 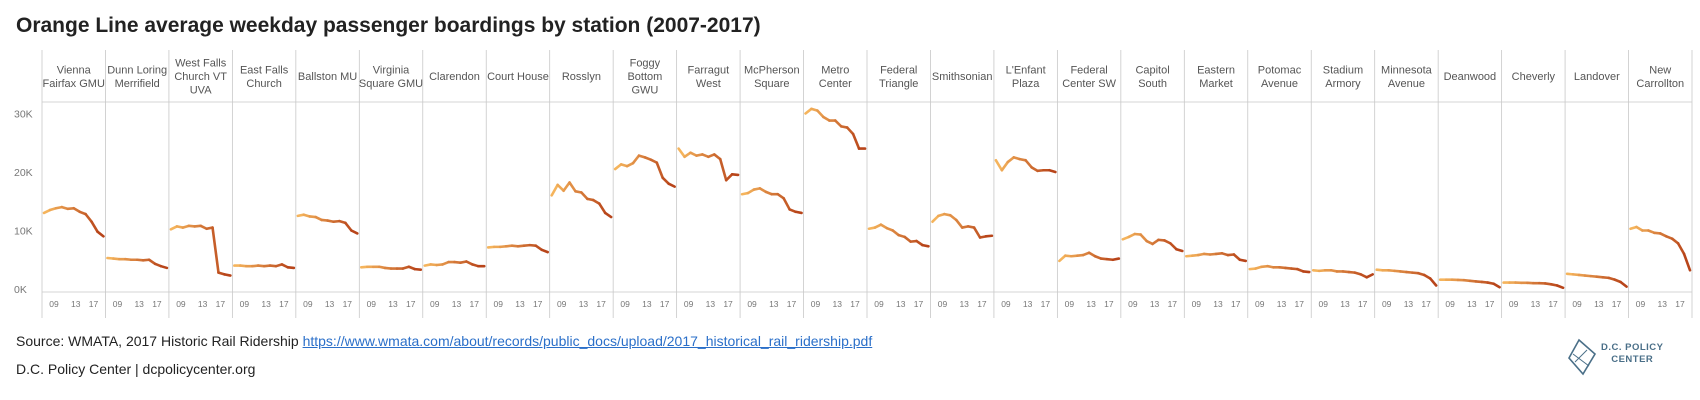 I want to click on station-name-label: Deanwood, so click(x=1470, y=77).